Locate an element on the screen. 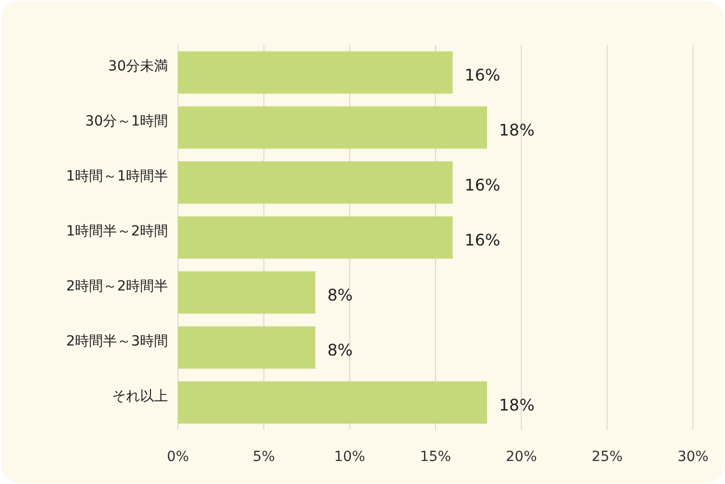 The width and height of the screenshot is (725, 484). y-tick-label: それ以上 is located at coordinates (140, 396).